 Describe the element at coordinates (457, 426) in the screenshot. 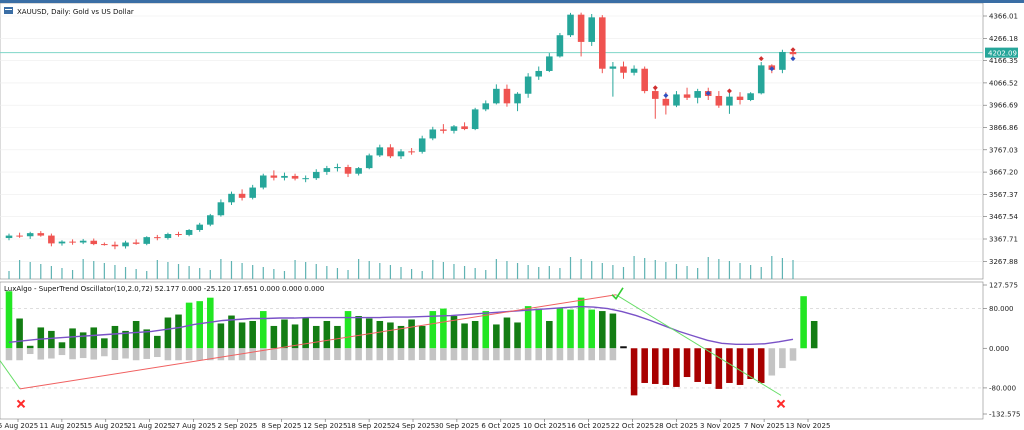

I see `time-tick-label: 30 Sep 2025` at that location.